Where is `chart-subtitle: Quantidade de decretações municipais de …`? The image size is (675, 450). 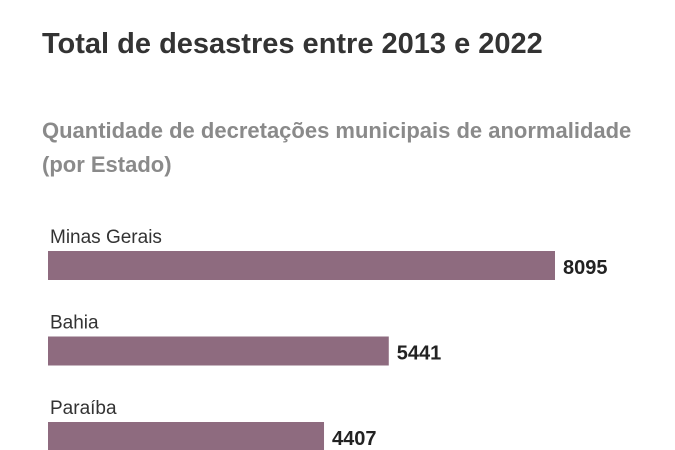 chart-subtitle: Quantidade de decretações municipais de … is located at coordinates (337, 147).